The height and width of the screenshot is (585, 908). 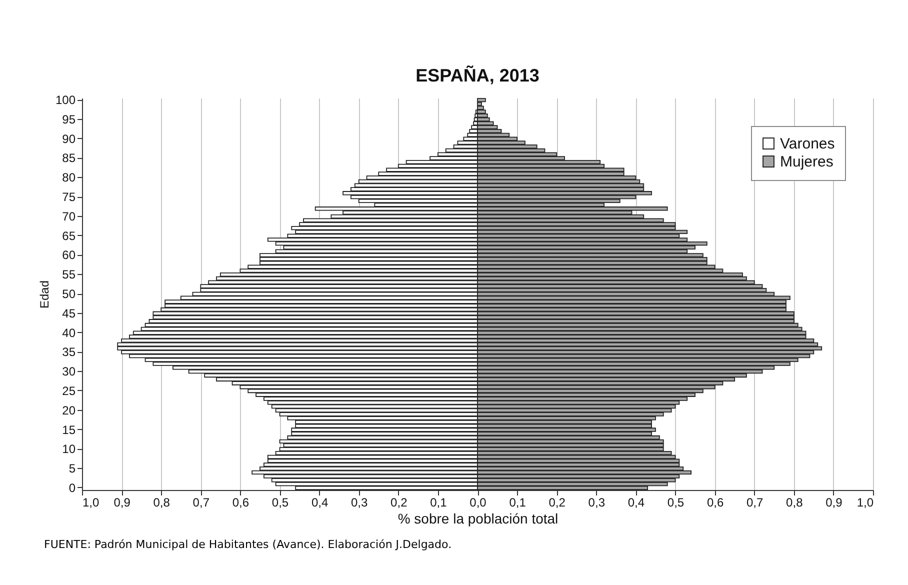 What do you see at coordinates (248, 544) in the screenshot?
I see `source-note: FUENTE: Padrón Municipal de Habitantes (Avance). Elaboración J.Delgado.` at bounding box center [248, 544].